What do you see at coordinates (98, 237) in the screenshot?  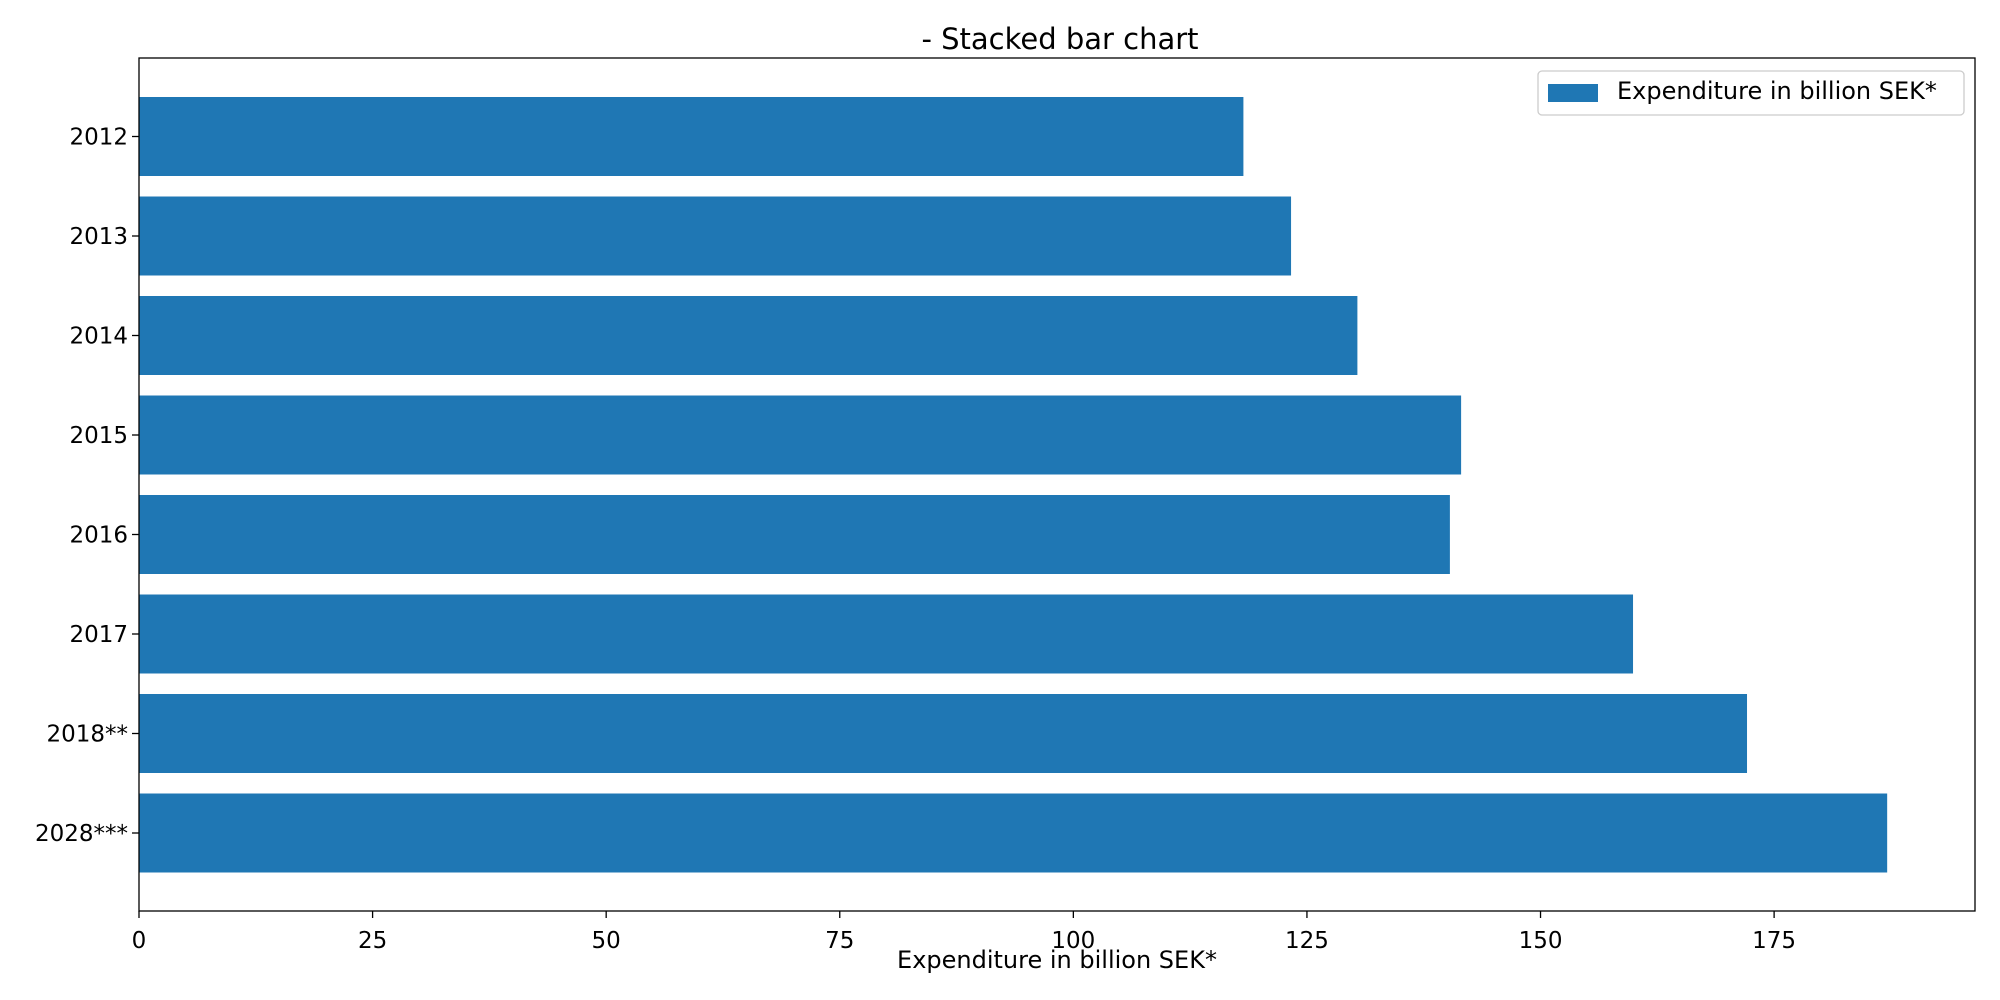 I see `y-tick-label: 2013` at bounding box center [98, 237].